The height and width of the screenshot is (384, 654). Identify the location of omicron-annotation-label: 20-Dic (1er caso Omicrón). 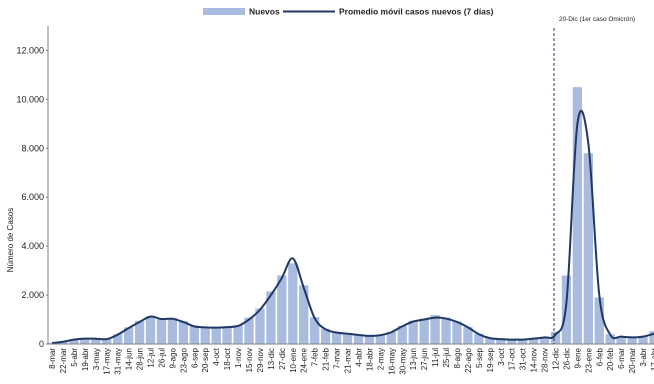
(597, 19).